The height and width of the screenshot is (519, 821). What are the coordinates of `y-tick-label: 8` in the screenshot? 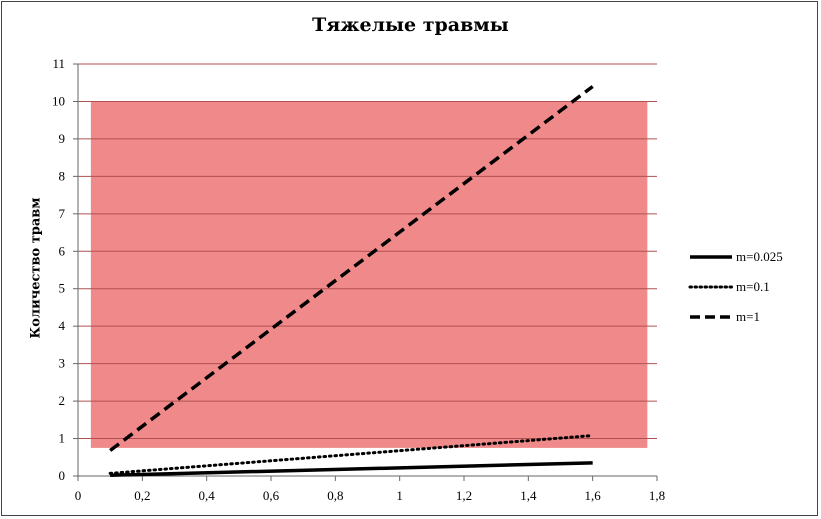 It's located at (62, 175).